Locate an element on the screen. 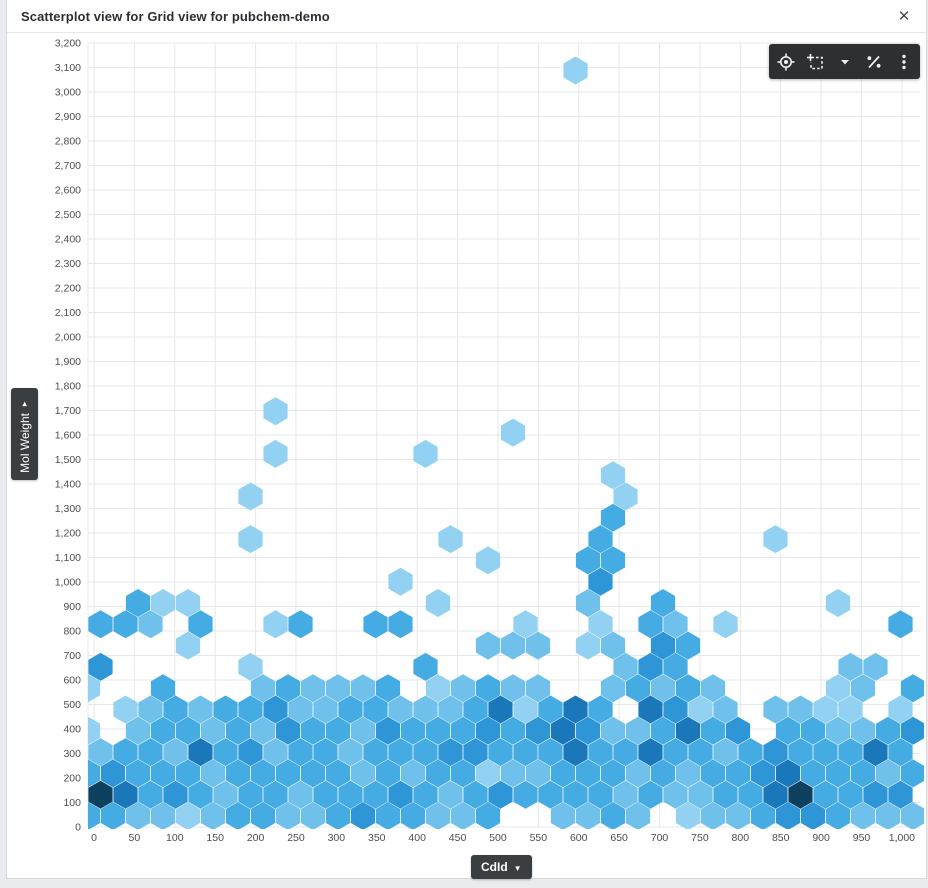  svg-text: 1,200 is located at coordinates (68, 534).